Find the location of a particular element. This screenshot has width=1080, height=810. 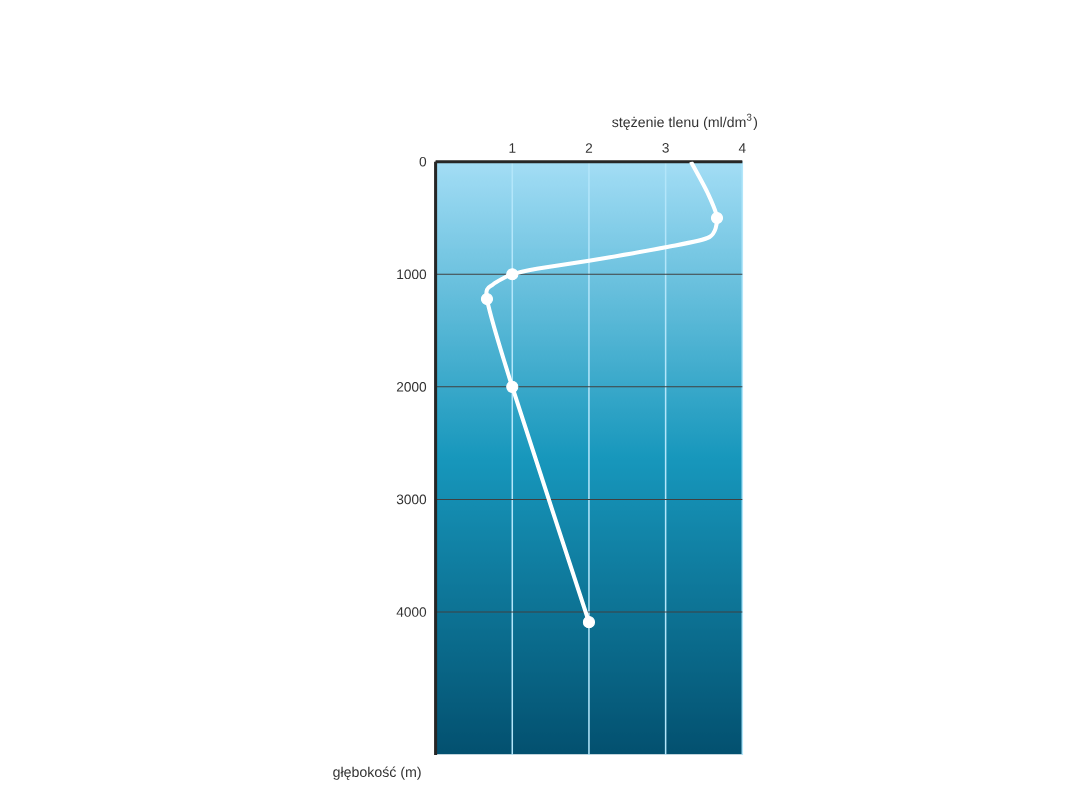

y-tick-label: 3000 is located at coordinates (411, 499).